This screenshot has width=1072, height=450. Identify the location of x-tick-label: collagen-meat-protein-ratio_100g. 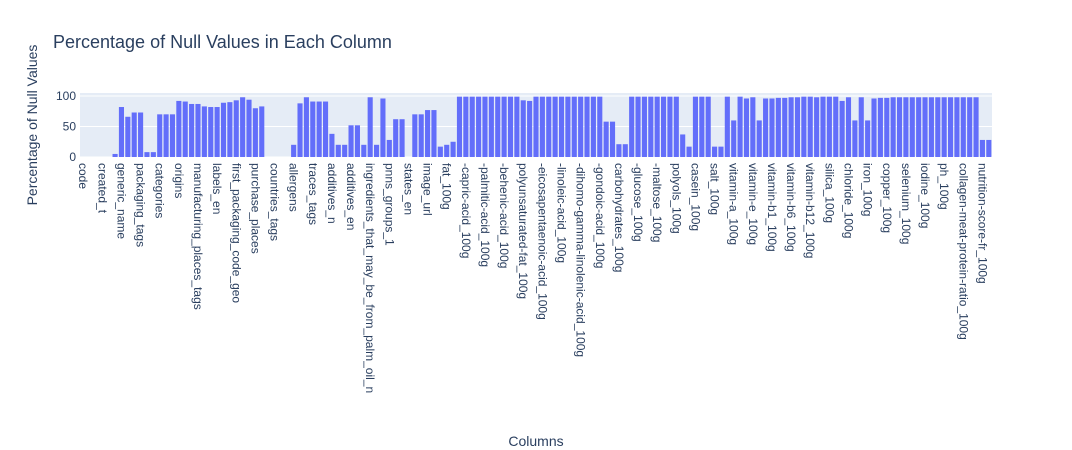
(963, 251).